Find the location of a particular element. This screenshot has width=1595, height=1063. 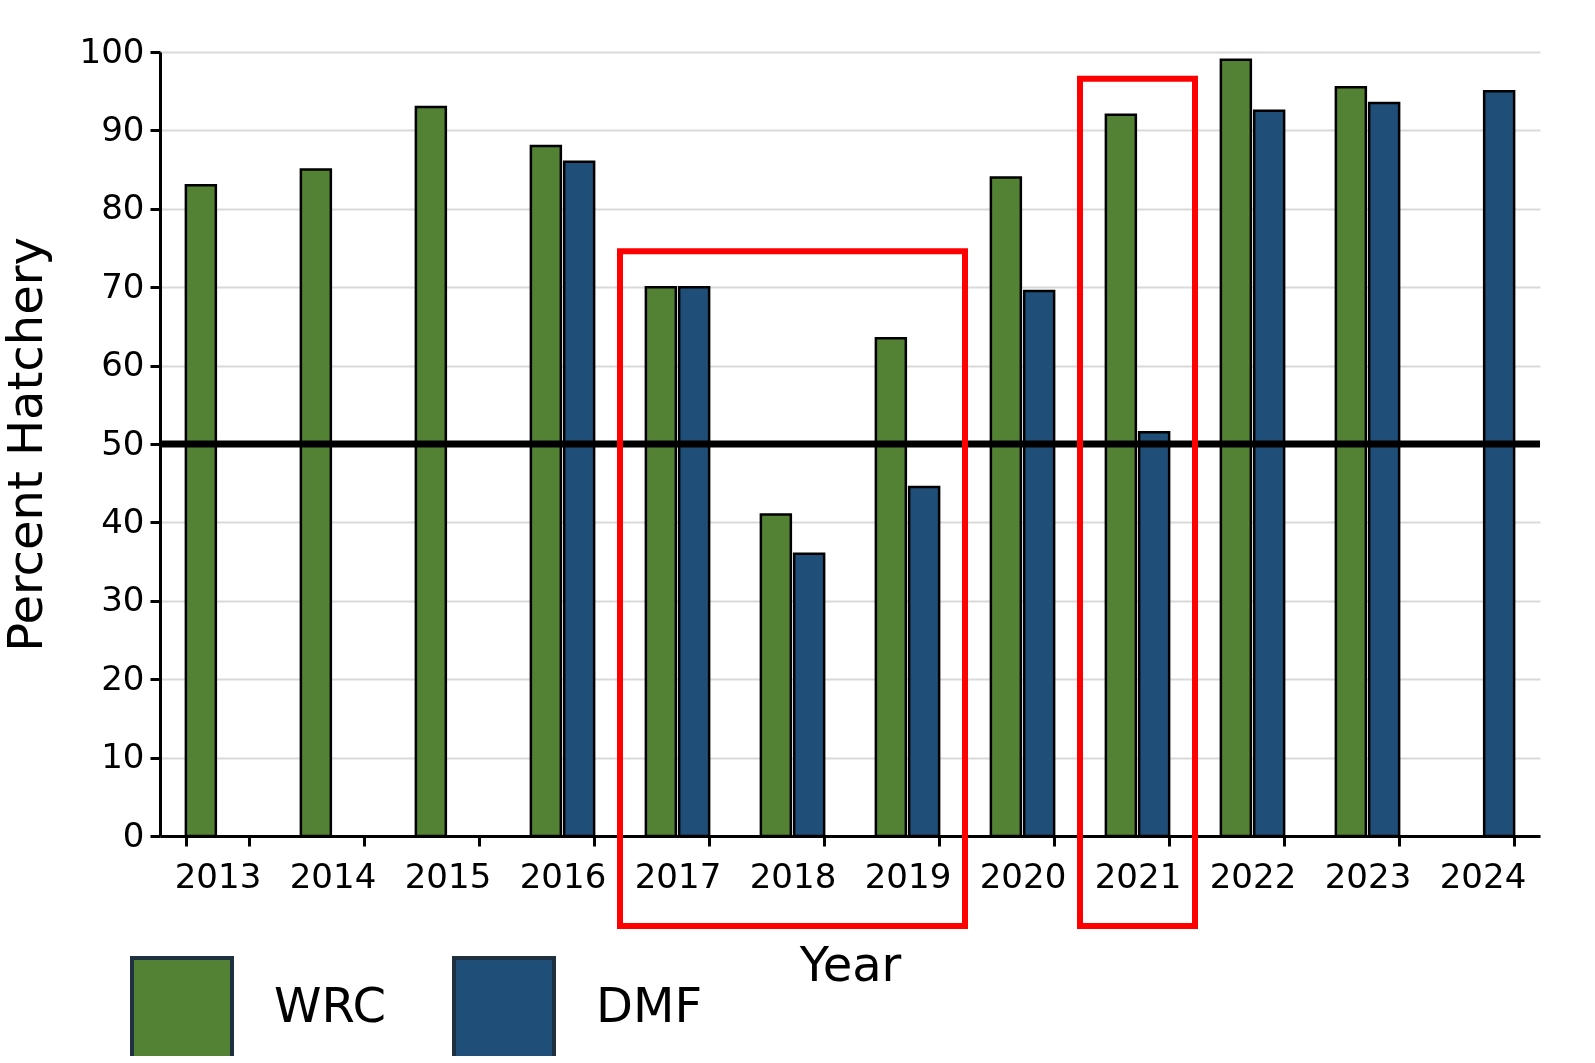

y-axis-title: Percent Hatchery is located at coordinates (26, 444).